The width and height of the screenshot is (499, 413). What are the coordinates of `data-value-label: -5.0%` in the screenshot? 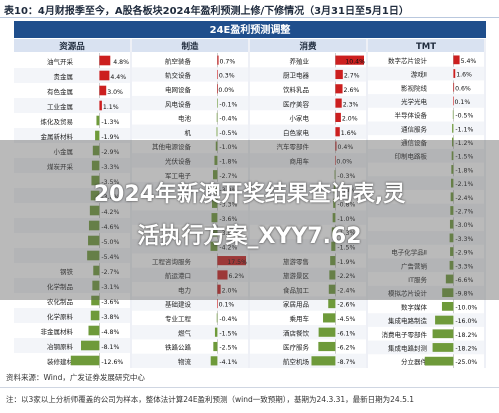 It's located at (110, 242).